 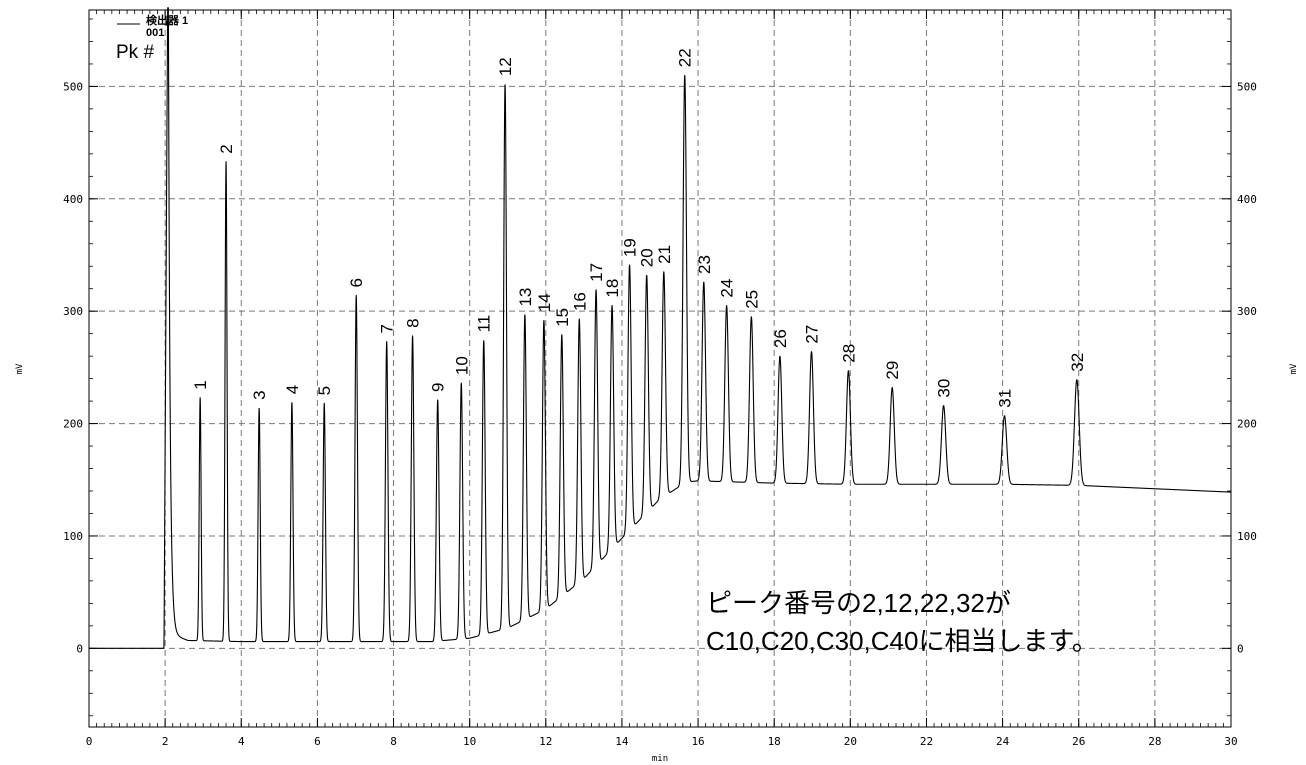 What do you see at coordinates (630, 247) in the screenshot?
I see `peak-label-19: 19` at bounding box center [630, 247].